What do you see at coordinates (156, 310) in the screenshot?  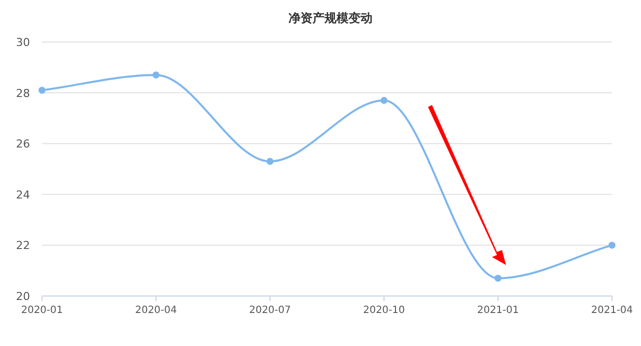 I see `x-tick-label: 2020-04` at bounding box center [156, 310].